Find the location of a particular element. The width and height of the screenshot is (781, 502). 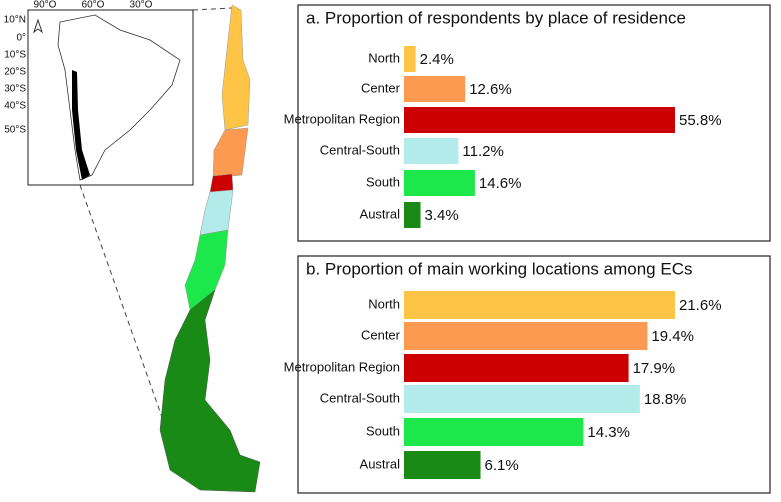

value-label: 14.3% is located at coordinates (608, 432).